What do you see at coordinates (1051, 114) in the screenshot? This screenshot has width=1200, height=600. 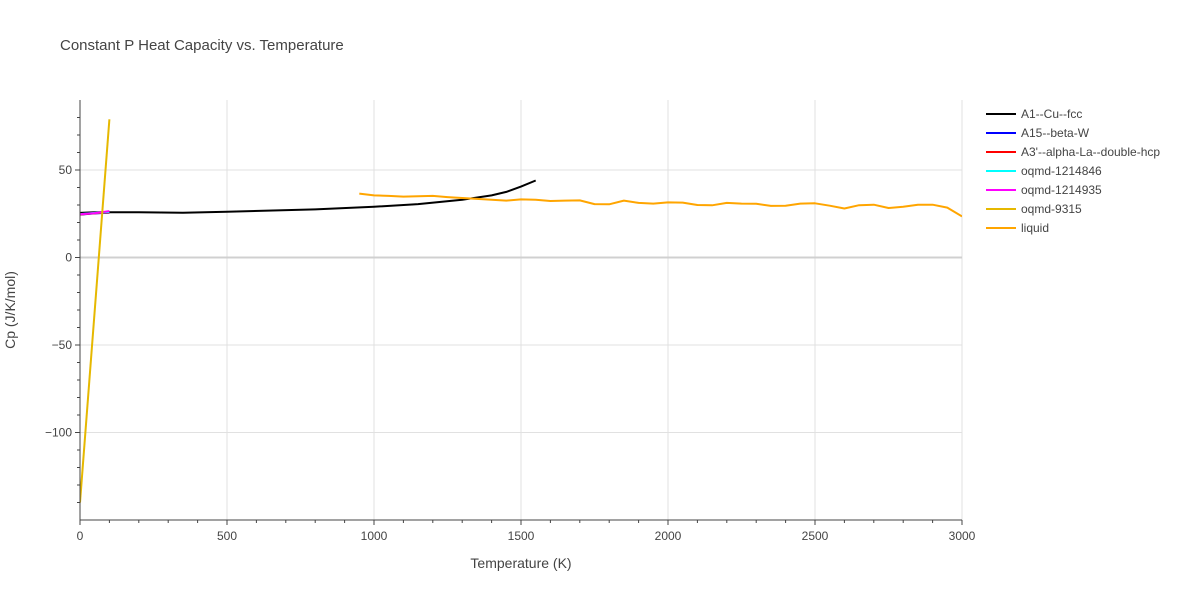 I see `legend-label: A1--Cu--fcc` at bounding box center [1051, 114].